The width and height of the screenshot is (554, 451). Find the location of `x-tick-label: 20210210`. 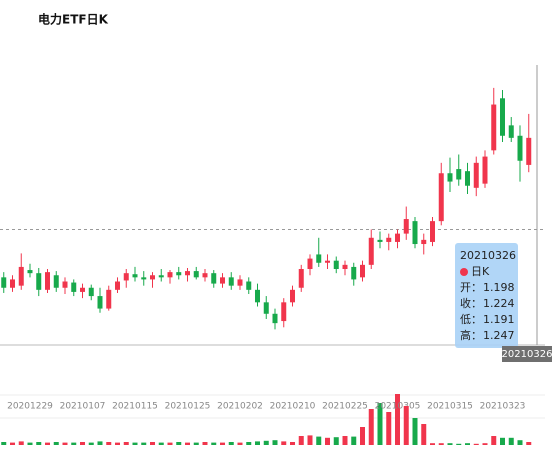

x-tick-label: 20210210 is located at coordinates (293, 407).